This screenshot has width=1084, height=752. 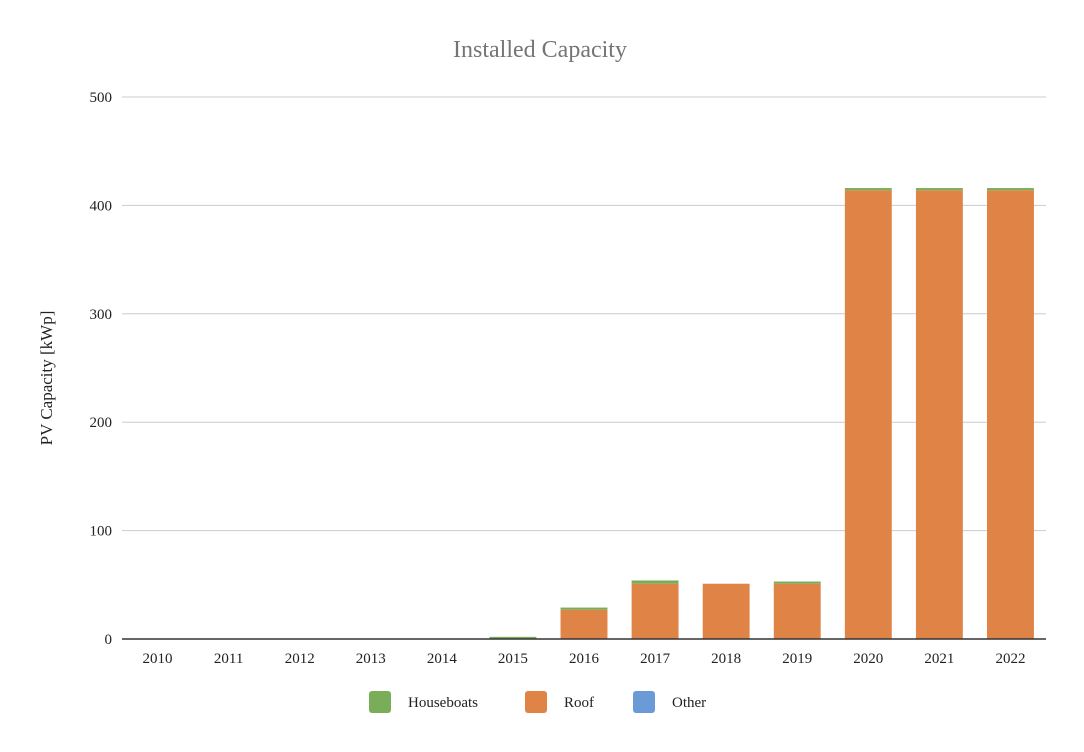 What do you see at coordinates (371, 659) in the screenshot?
I see `x-tick-label: 2013` at bounding box center [371, 659].